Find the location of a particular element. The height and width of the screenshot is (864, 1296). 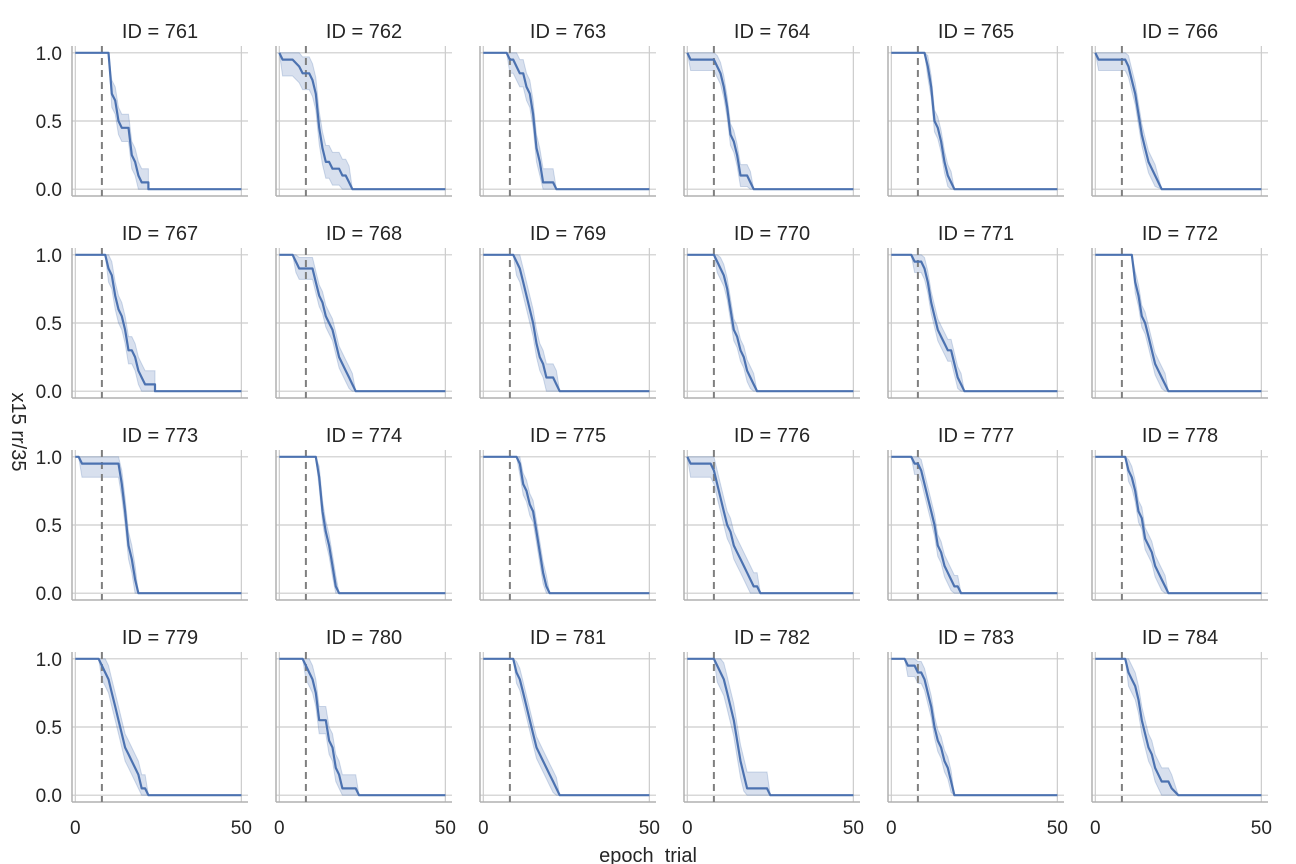

facet-panel: ID = 770 is located at coordinates (771, 311).